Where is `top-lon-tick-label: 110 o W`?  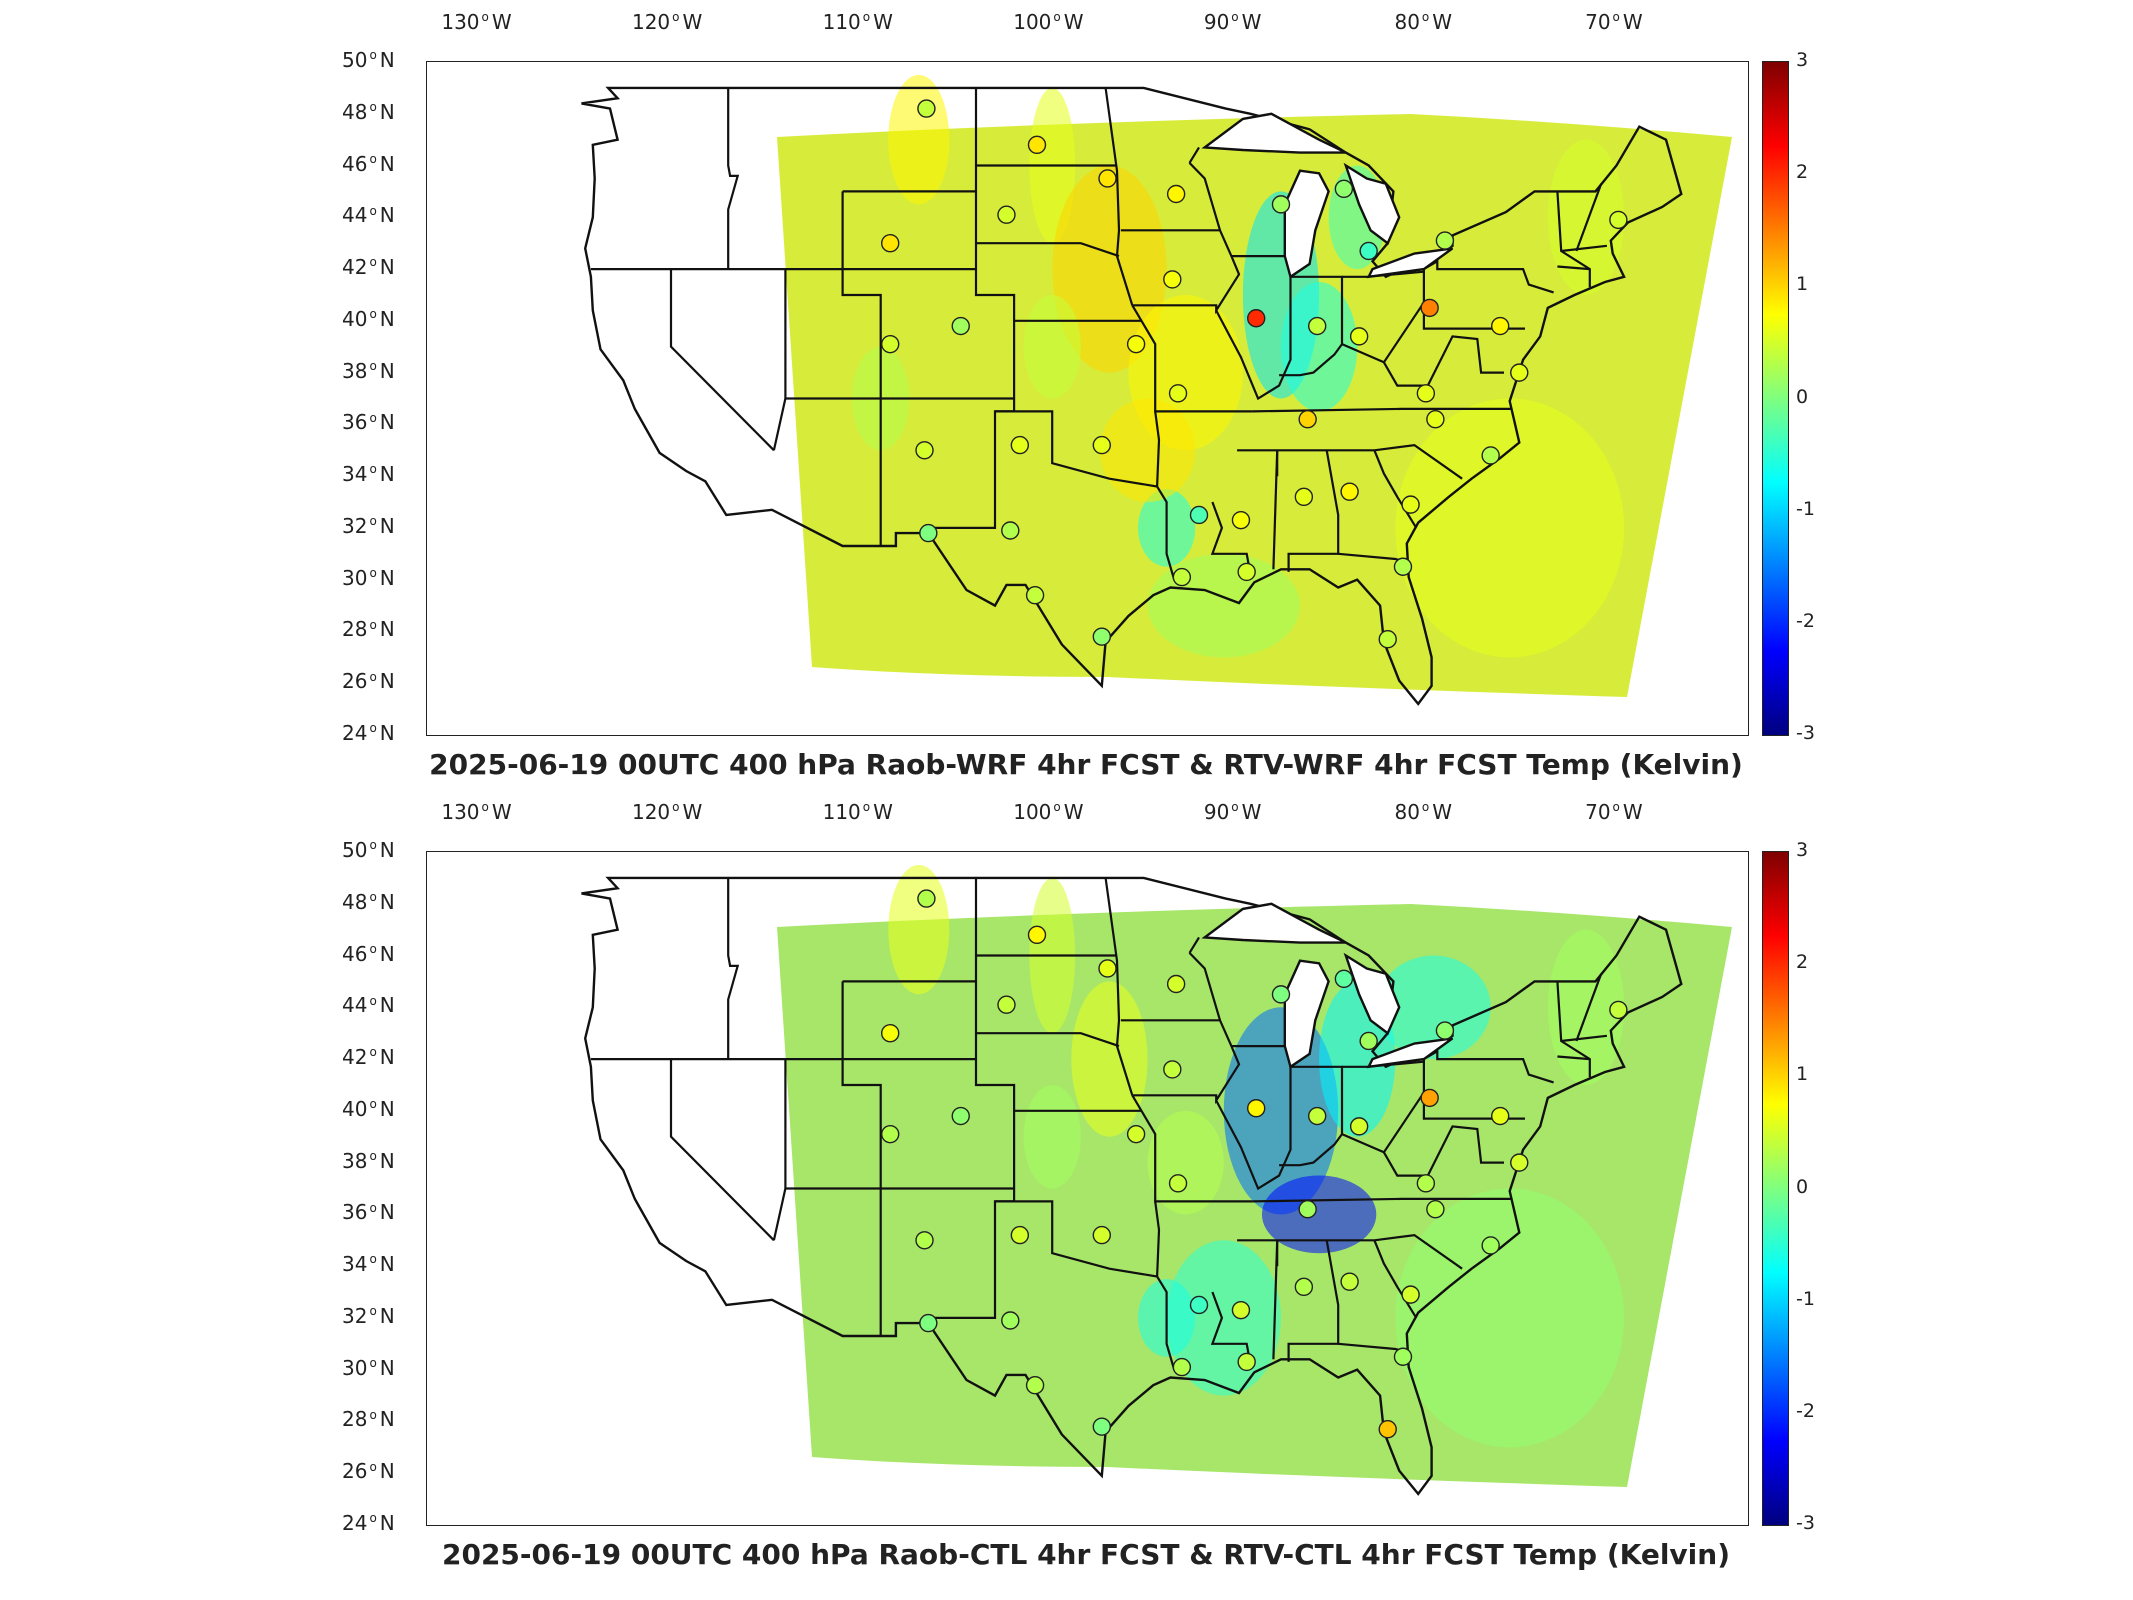 top-lon-tick-label: 110 o W is located at coordinates (857, 22).